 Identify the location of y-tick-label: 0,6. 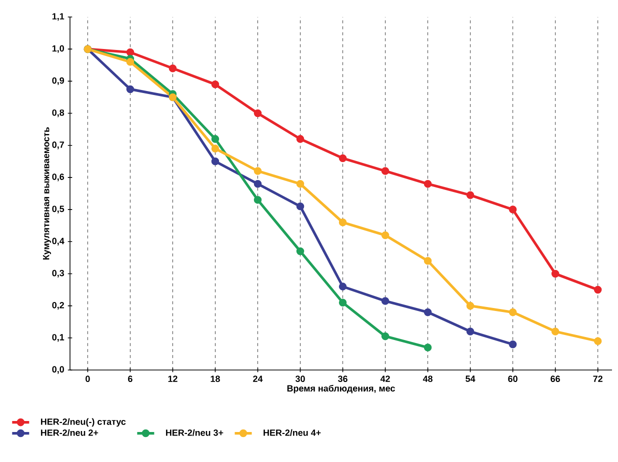
(58, 178).